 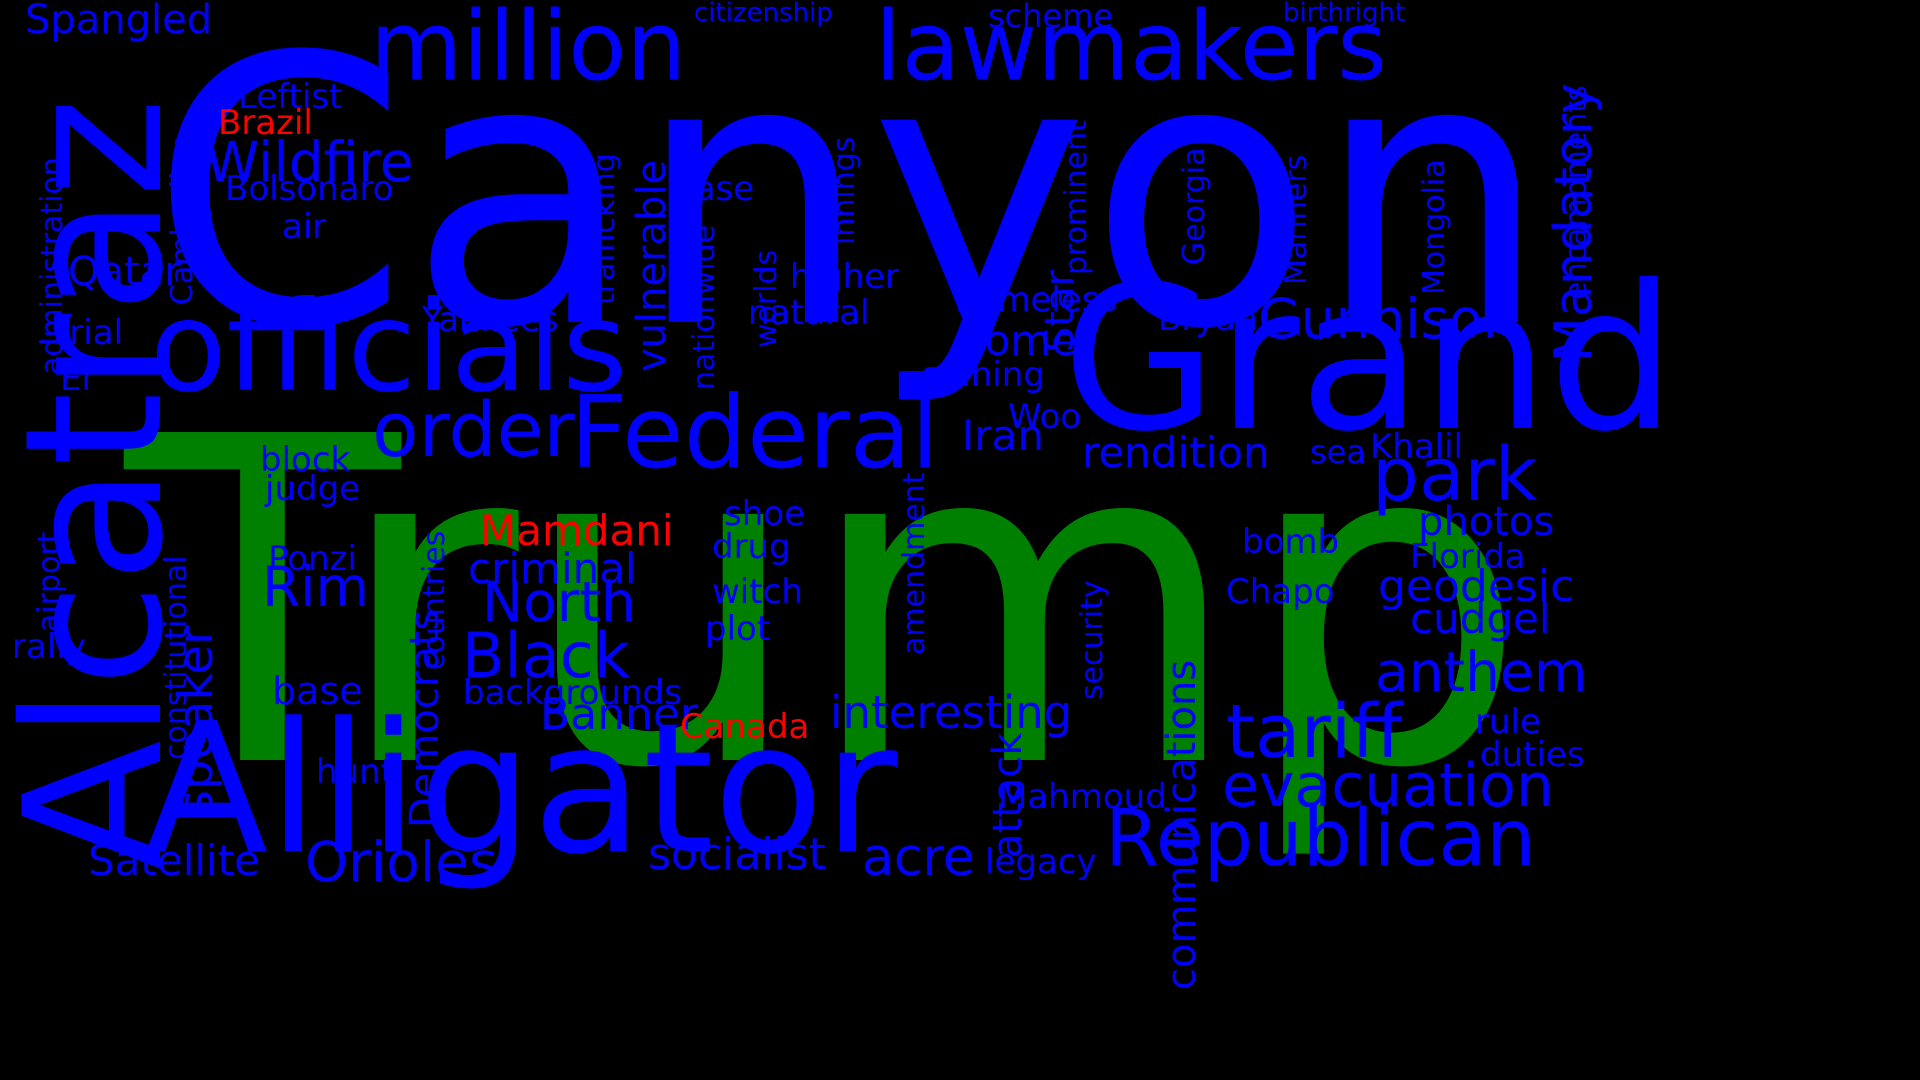 What do you see at coordinates (1280, 592) in the screenshot?
I see `cloud-word: Chapo` at bounding box center [1280, 592].